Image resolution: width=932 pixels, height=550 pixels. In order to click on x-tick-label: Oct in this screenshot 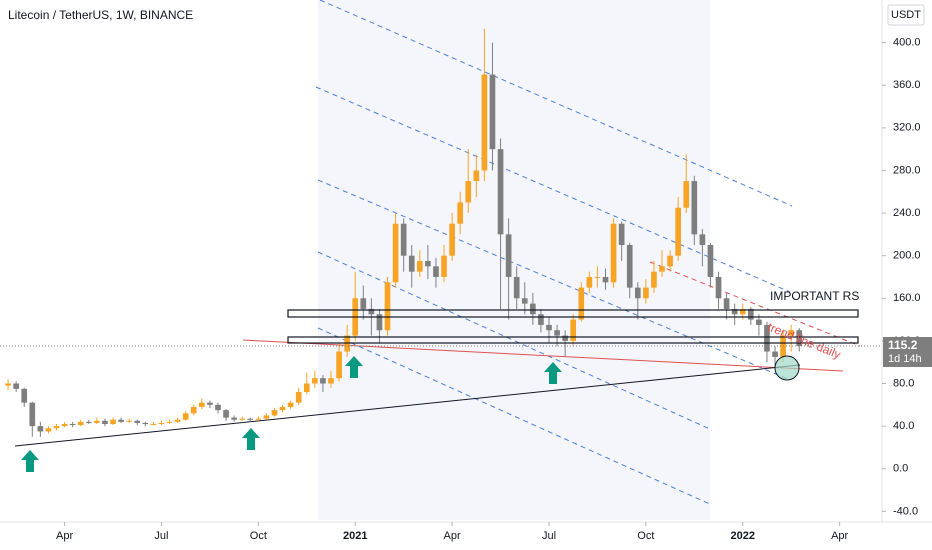, I will do `click(258, 536)`.